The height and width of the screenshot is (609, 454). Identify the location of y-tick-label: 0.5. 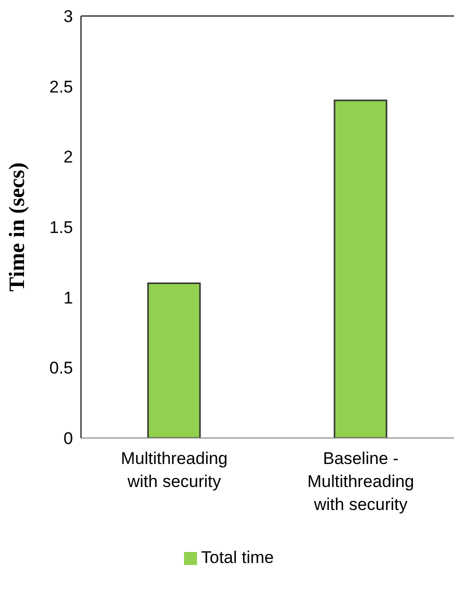
(61, 368).